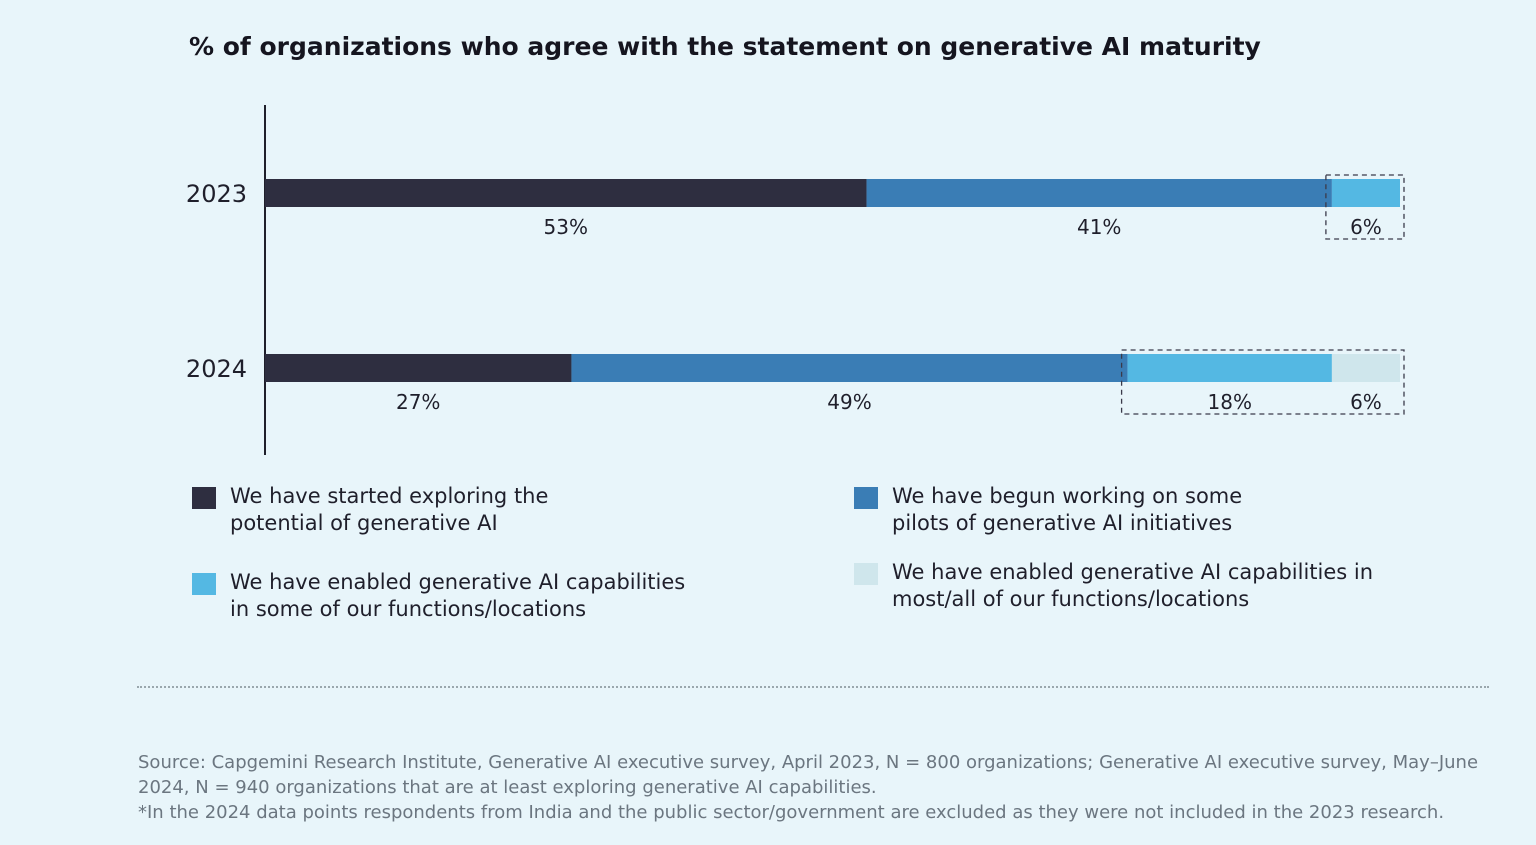 The width and height of the screenshot is (1536, 845). Describe the element at coordinates (566, 227) in the screenshot. I see `data-label-2023-s0: 53%` at that location.